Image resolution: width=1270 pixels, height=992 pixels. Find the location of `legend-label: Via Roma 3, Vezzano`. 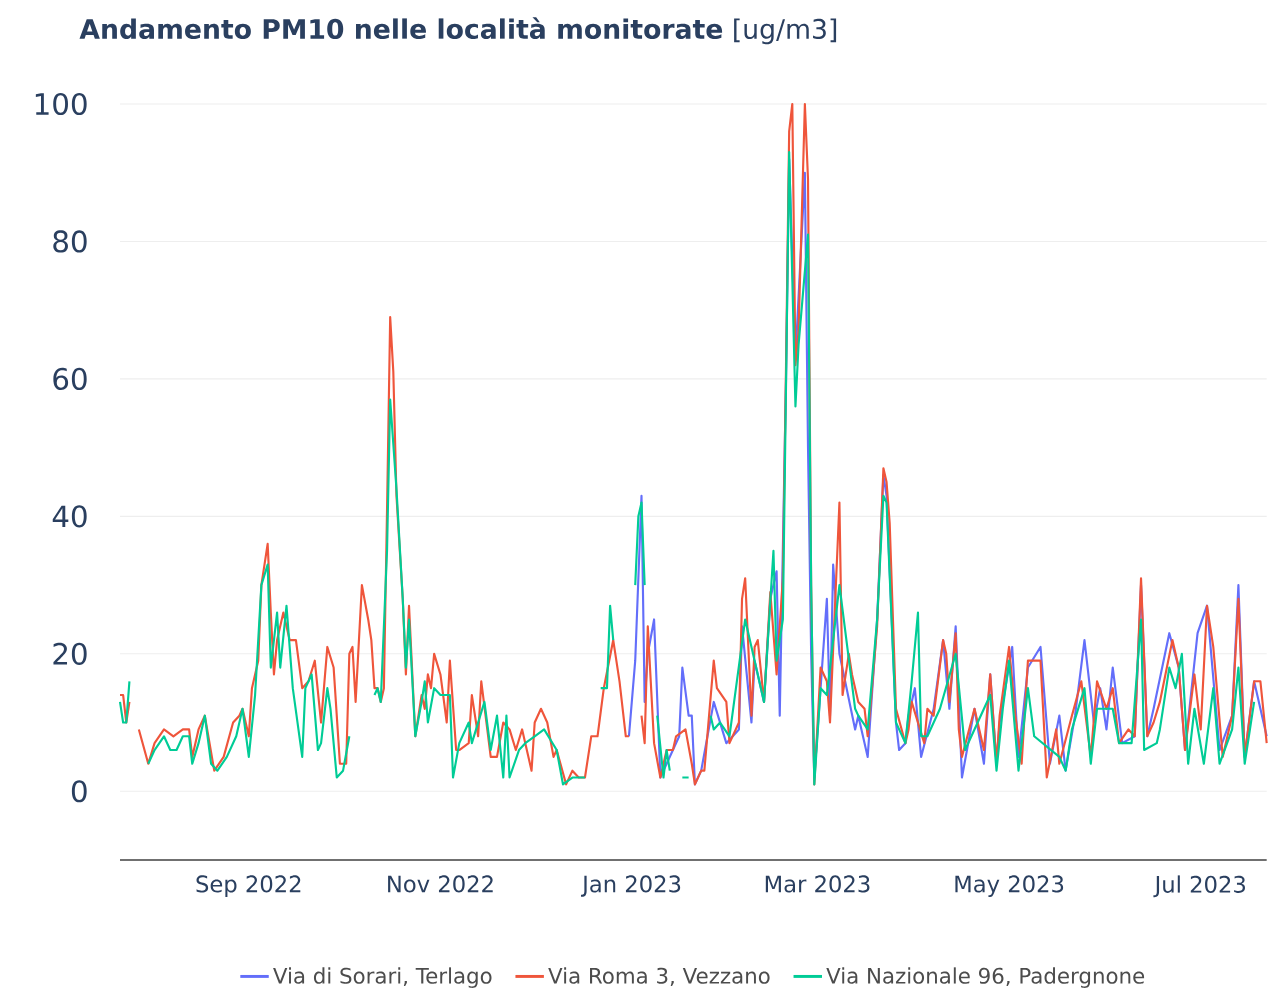

legend-label: Via Roma 3, Vezzano is located at coordinates (659, 977).